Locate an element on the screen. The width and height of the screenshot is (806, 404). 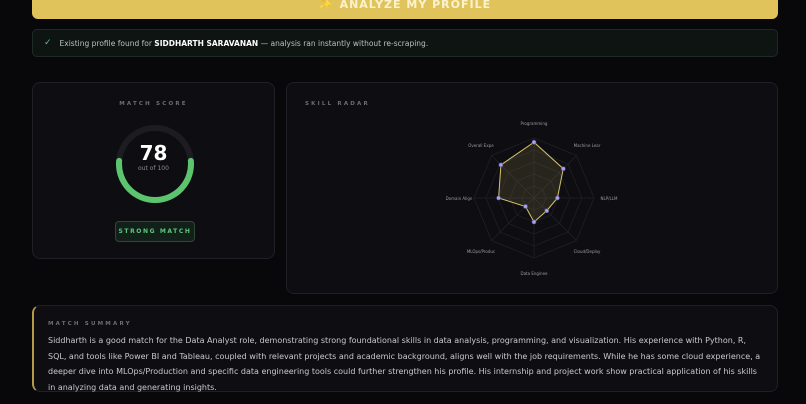
skill-radar-title: SKILL RADAR is located at coordinates (337, 104).